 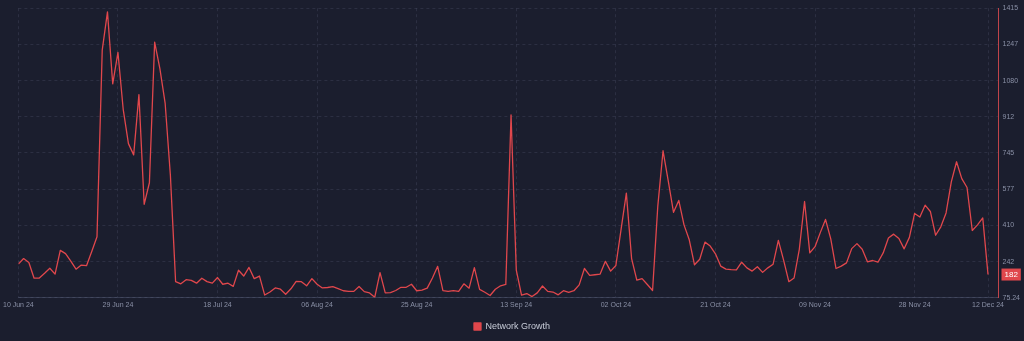 I want to click on legend-label: Network Growth, so click(x=518, y=325).